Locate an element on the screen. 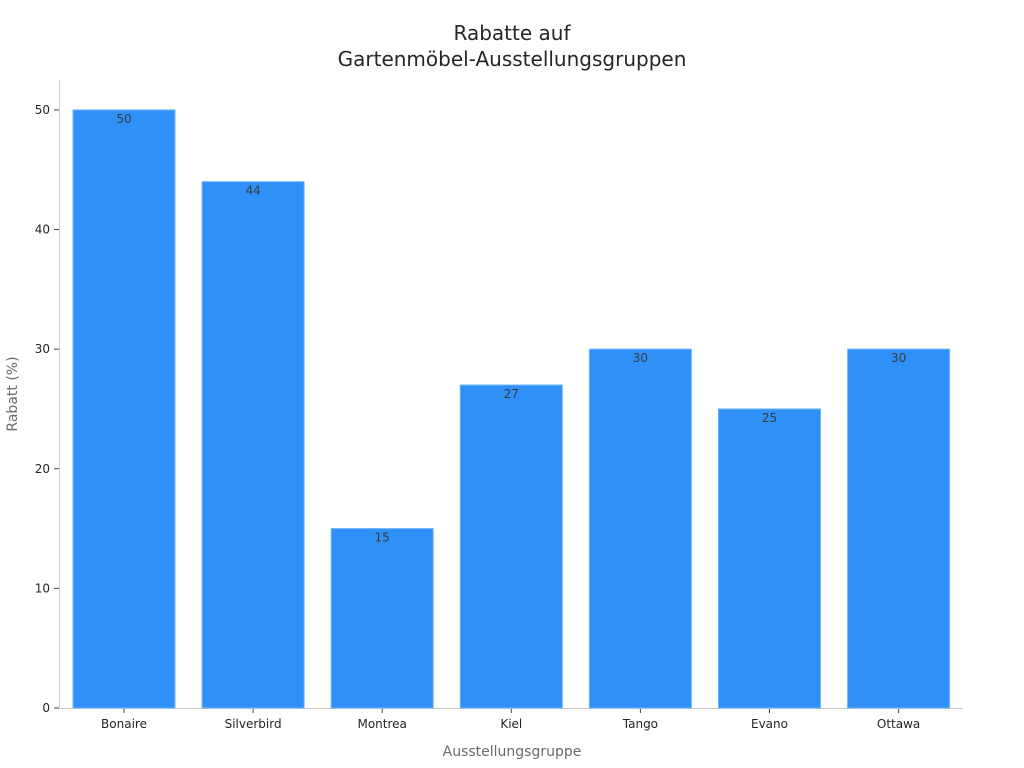 The width and height of the screenshot is (1024, 768). data-label: 15 is located at coordinates (382, 538).